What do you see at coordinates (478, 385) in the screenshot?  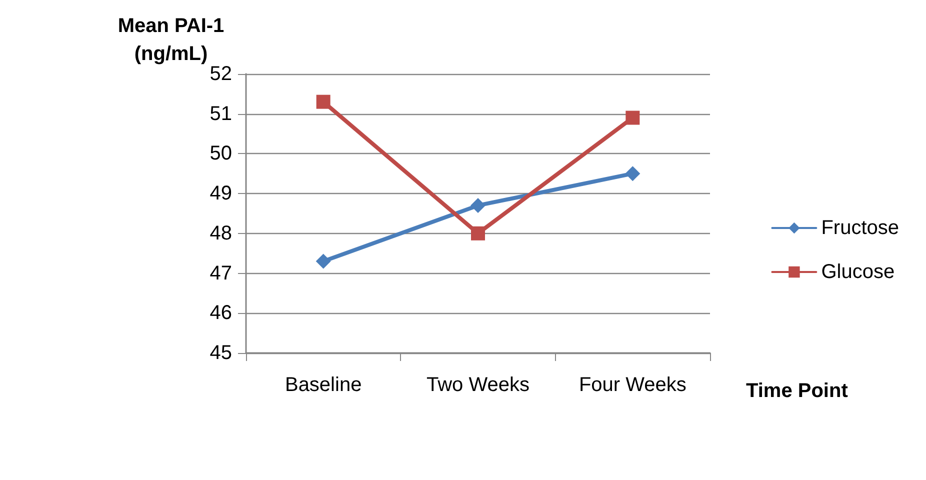 I see `x-tick-label: Two Weeks` at bounding box center [478, 385].